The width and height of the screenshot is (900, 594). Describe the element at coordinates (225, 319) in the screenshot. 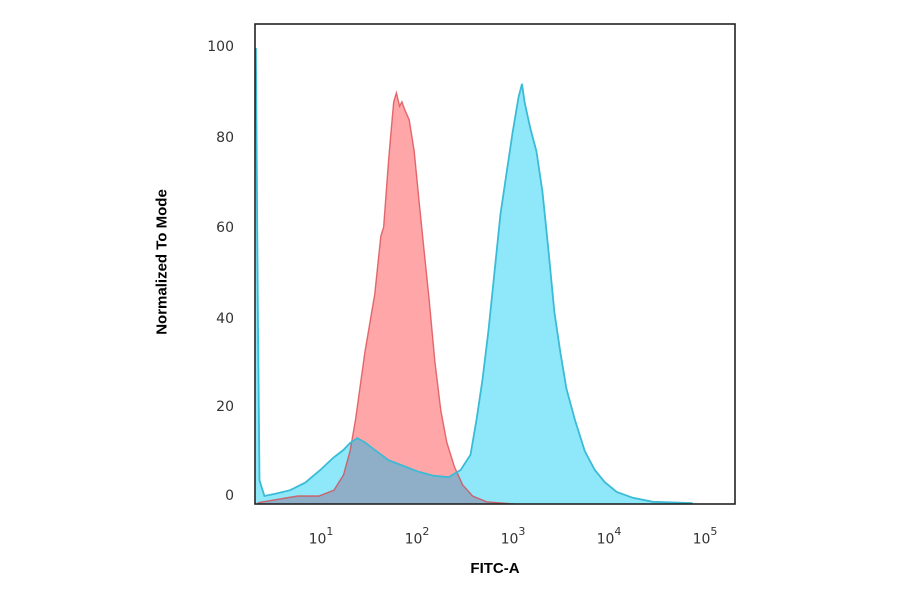

I see `y-tick-40: 40` at that location.